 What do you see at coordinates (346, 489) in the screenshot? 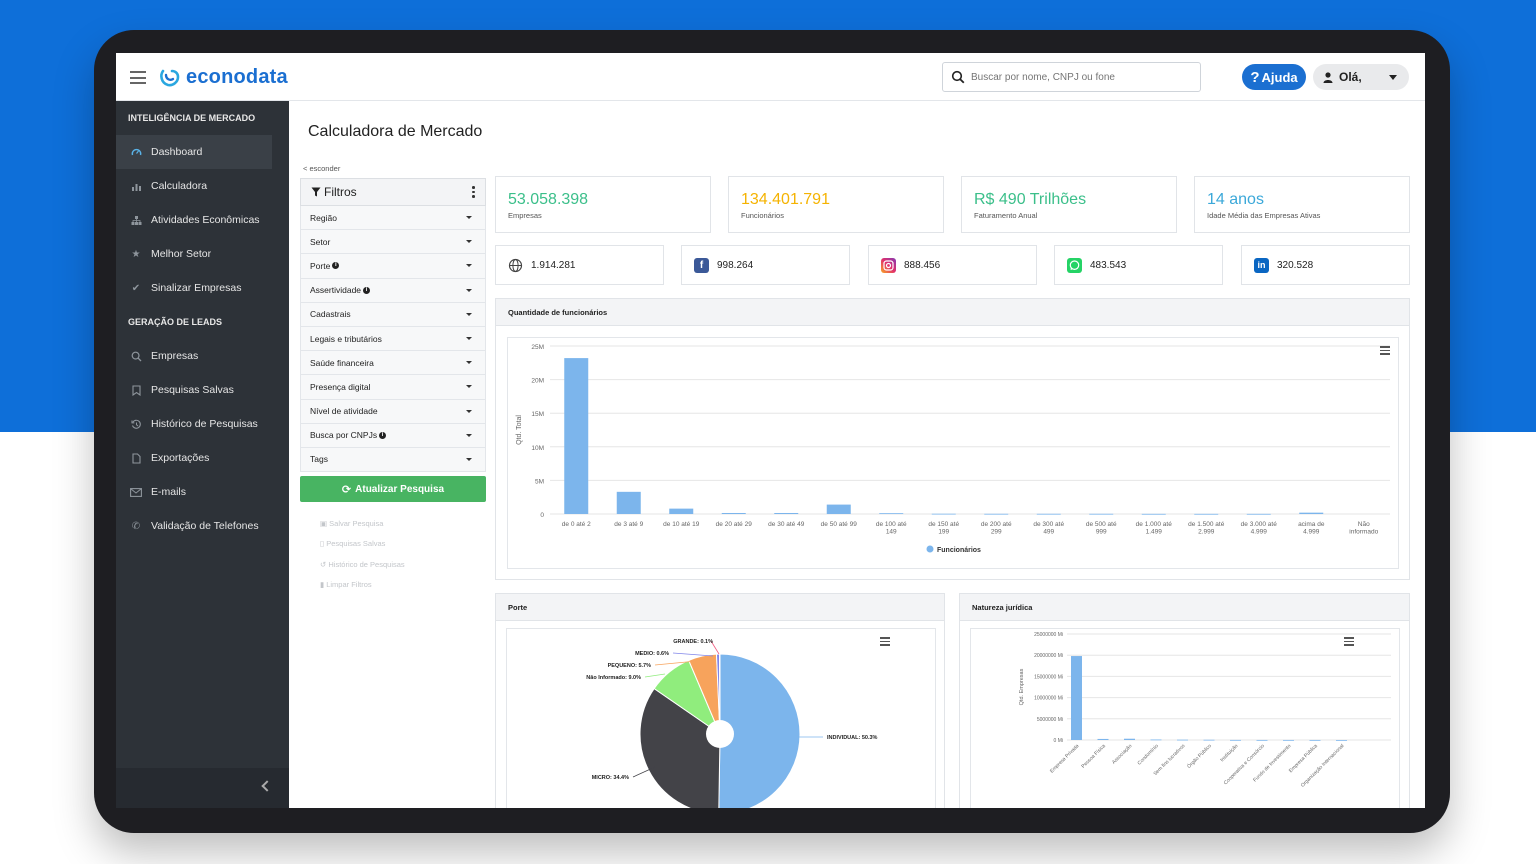
I see `refresh-icon: ⟳` at bounding box center [346, 489].